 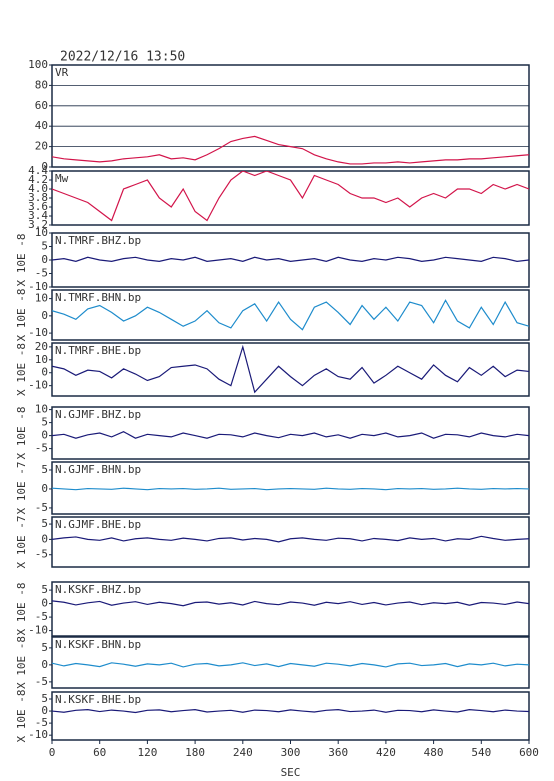 What do you see at coordinates (481, 752) in the screenshot?
I see `x-tick-label: 540` at bounding box center [481, 752].